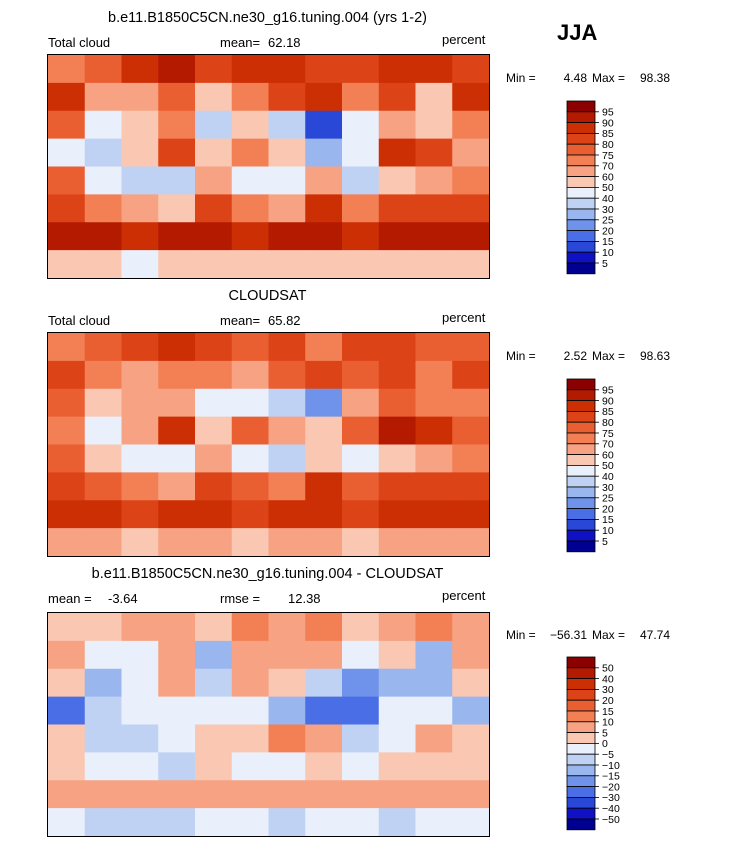 Image resolution: width=733 pixels, height=846 pixels. I want to click on panel-1-units: percent, so click(464, 39).